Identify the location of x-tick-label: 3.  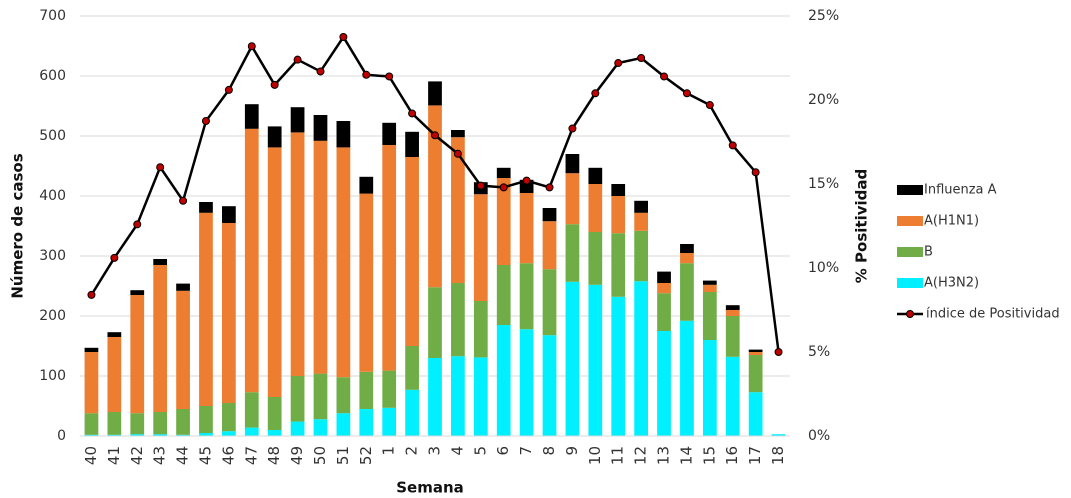
(435, 451).